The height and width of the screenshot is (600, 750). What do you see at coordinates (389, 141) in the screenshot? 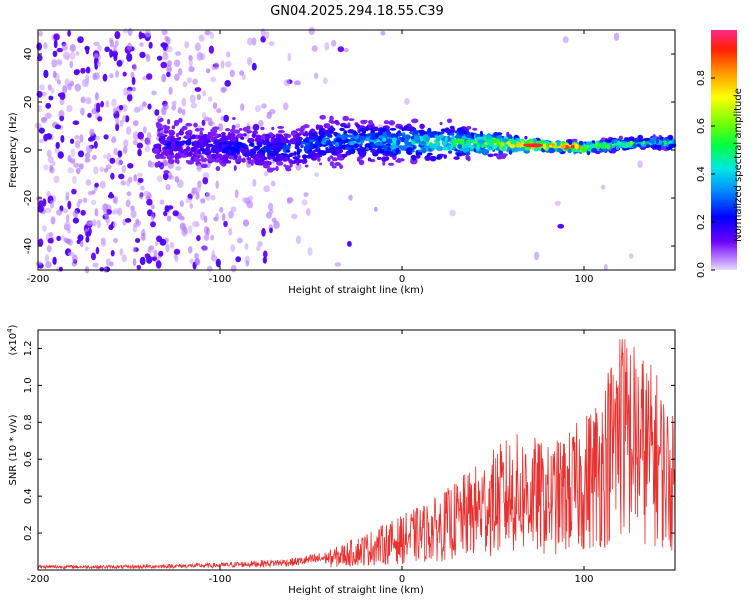
I see `spectrogram-cell-2006` at bounding box center [389, 141].